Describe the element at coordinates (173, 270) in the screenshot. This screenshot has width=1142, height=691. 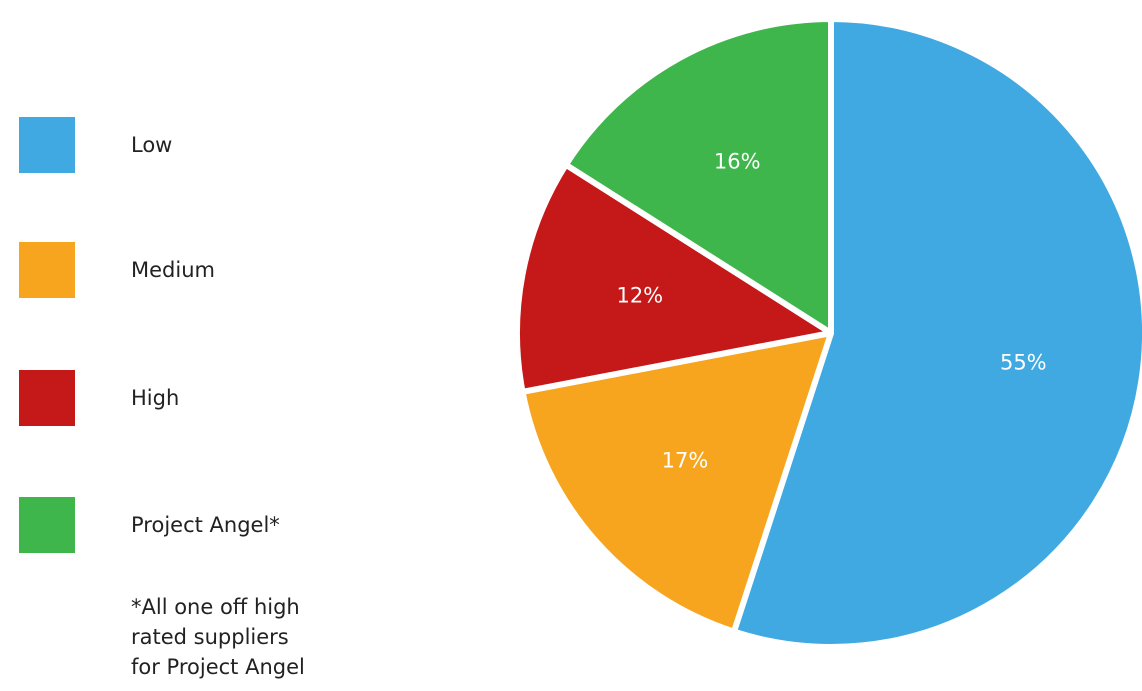
I see `legend-label-medium: Medium` at that location.